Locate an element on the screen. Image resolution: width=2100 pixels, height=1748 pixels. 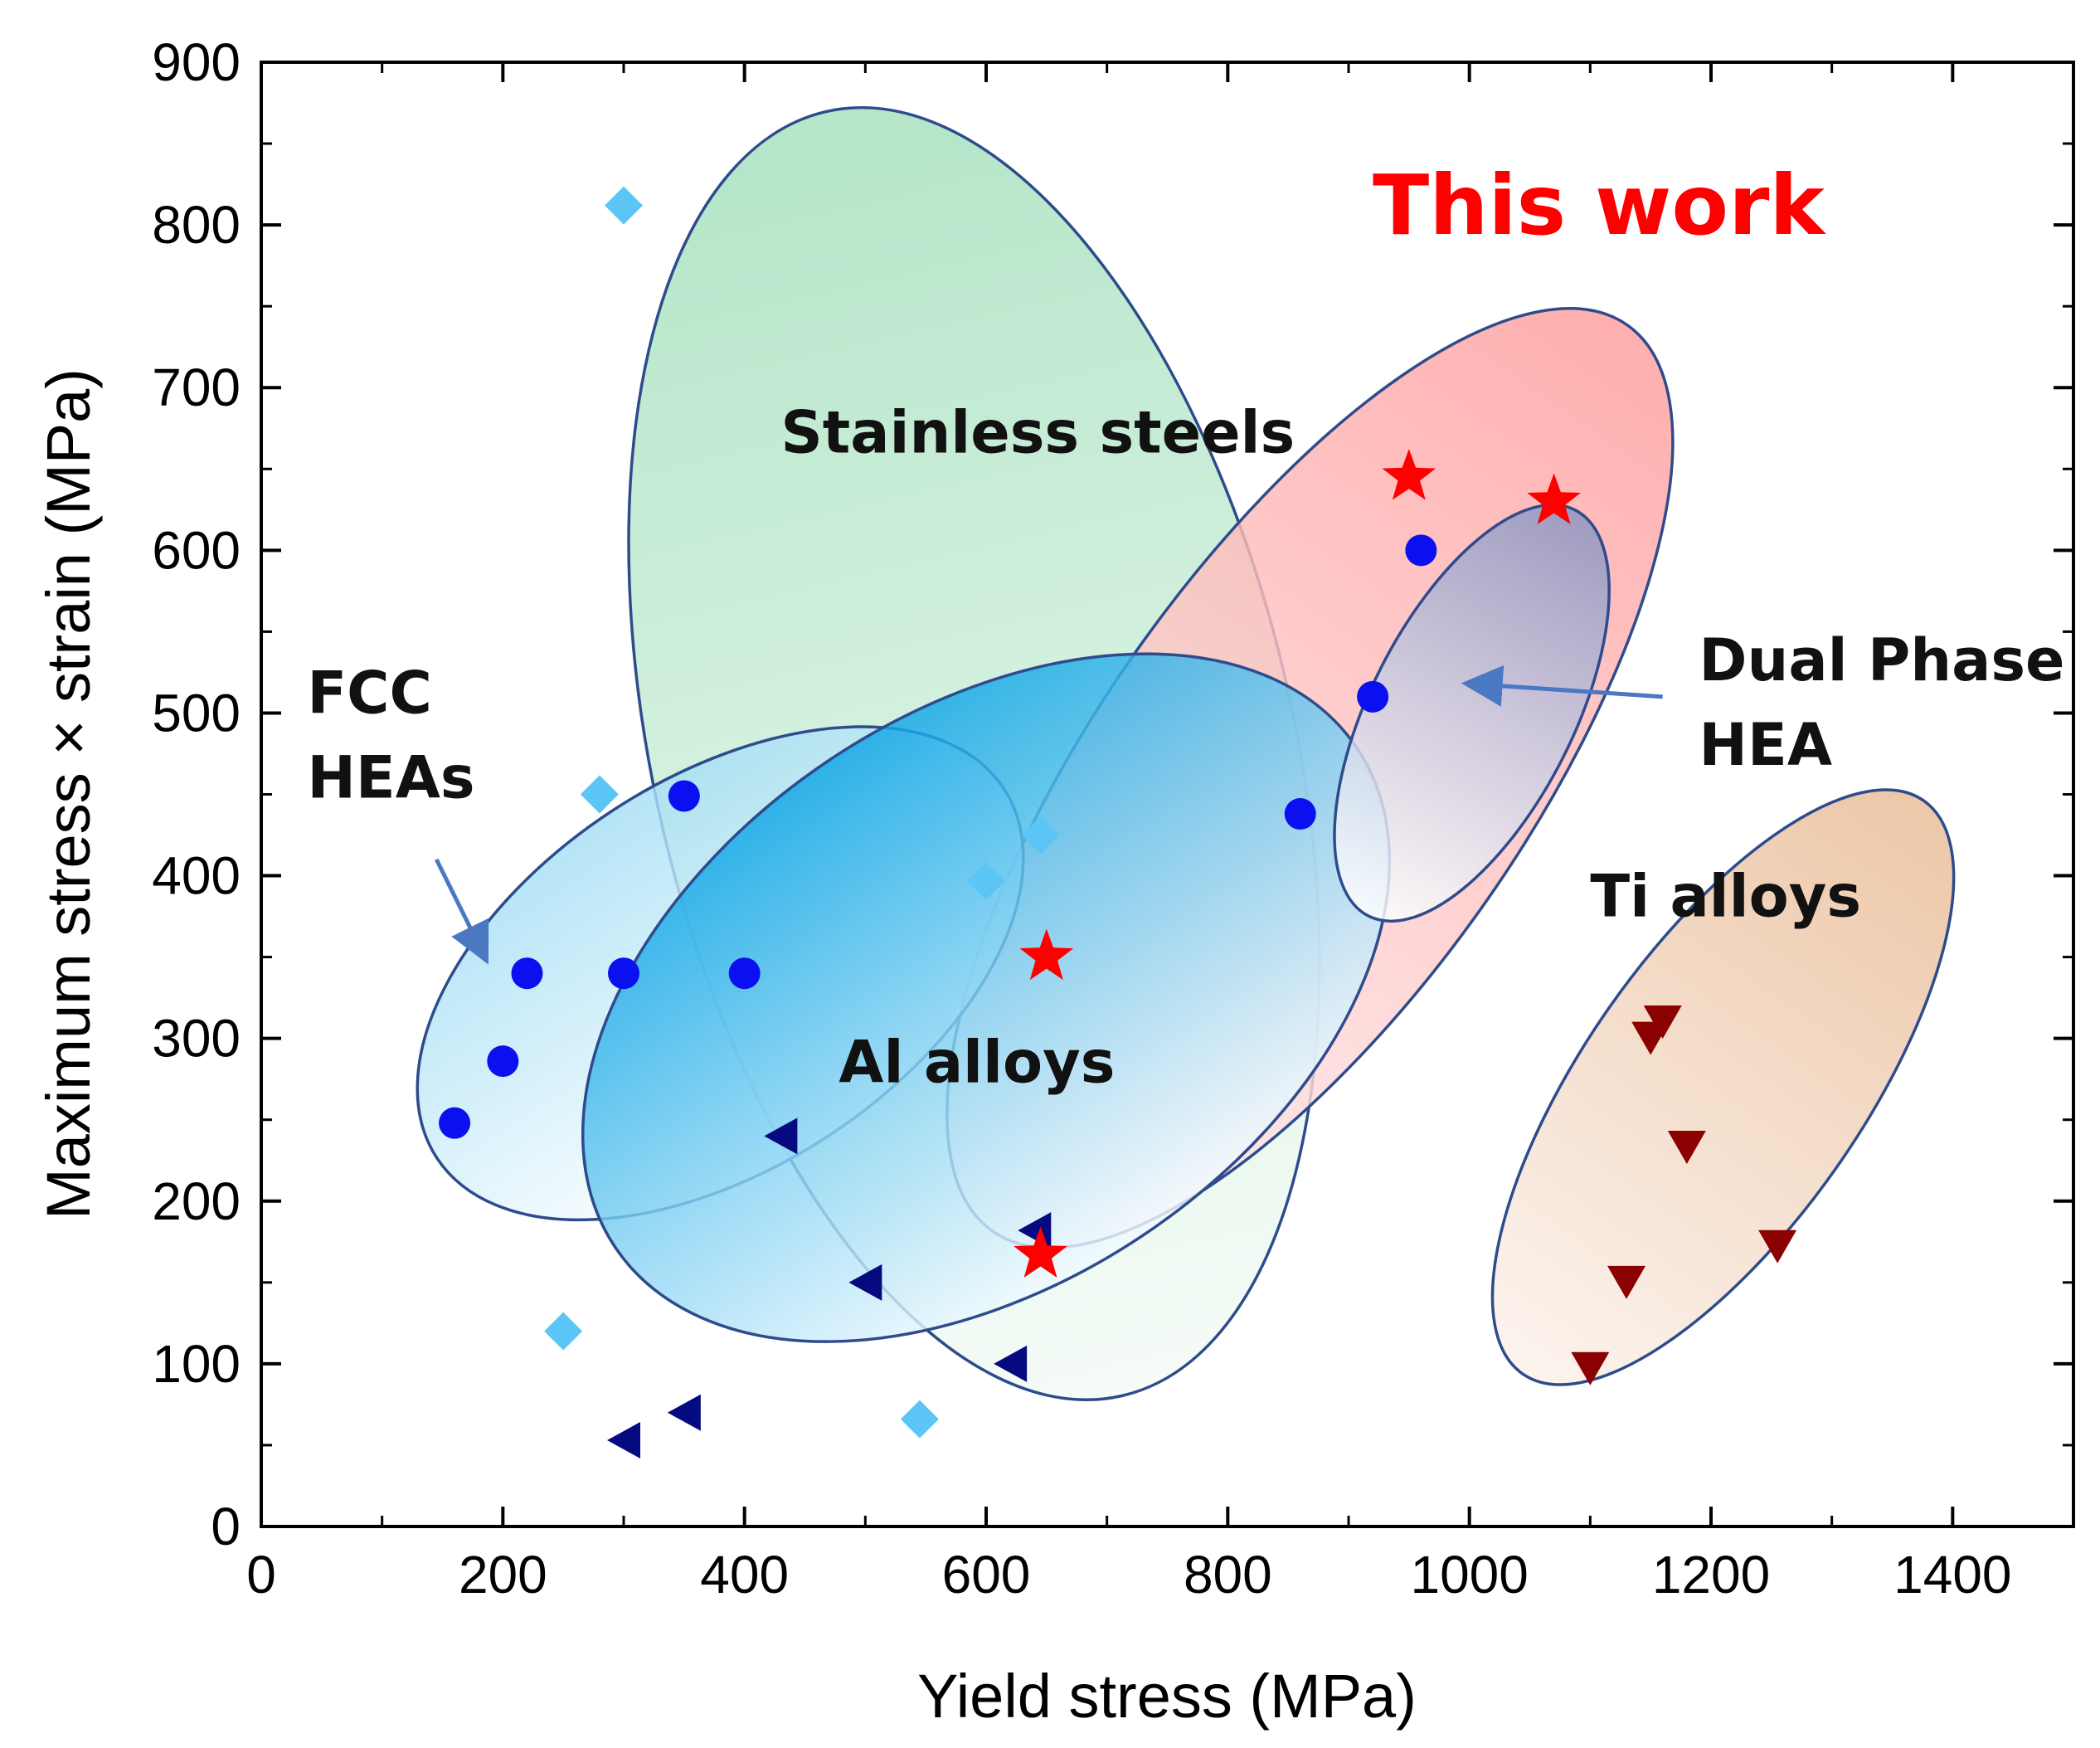
y-tick-label: 500 is located at coordinates (196, 713).